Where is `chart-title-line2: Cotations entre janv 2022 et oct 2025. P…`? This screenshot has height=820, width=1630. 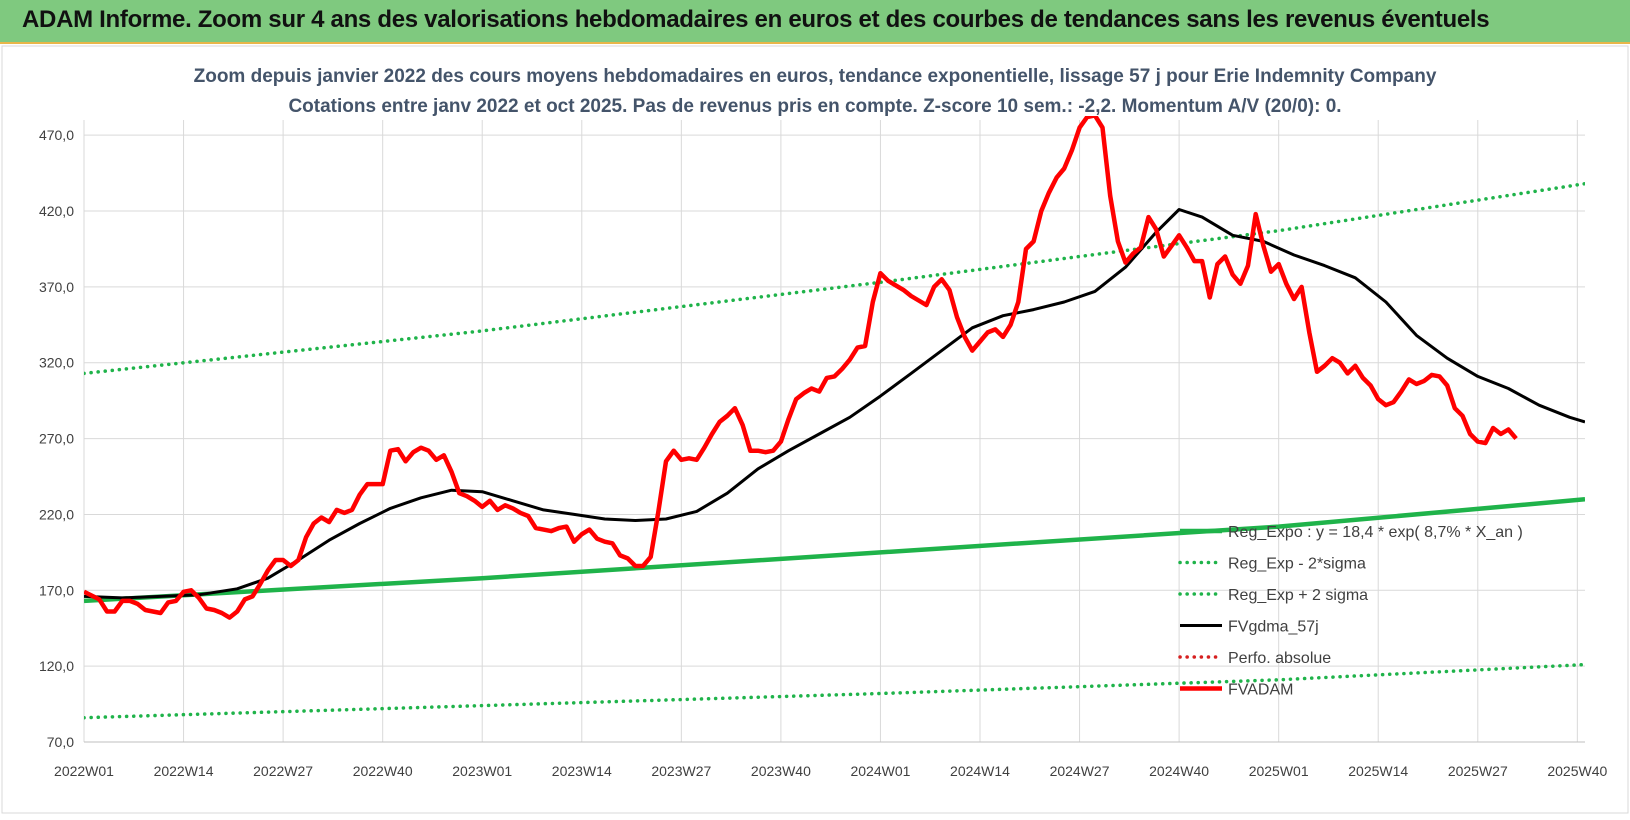 chart-title-line2: Cotations entre janv 2022 et oct 2025. P… is located at coordinates (814, 106).